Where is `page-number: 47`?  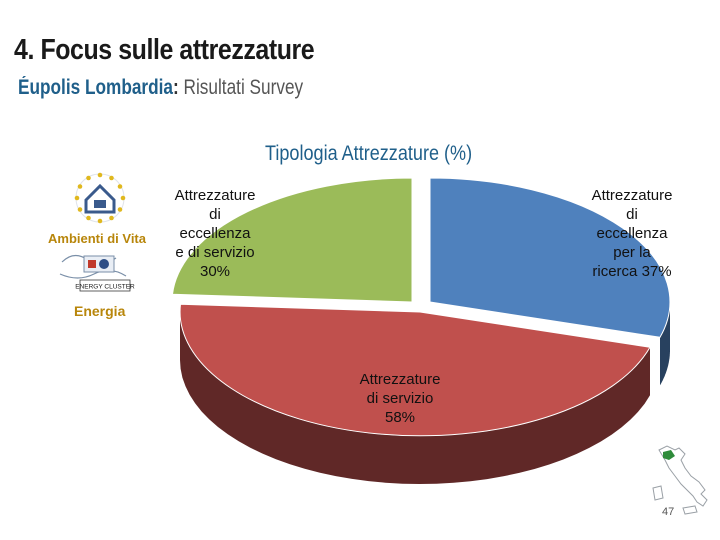
page-number: 47 is located at coordinates (668, 512).